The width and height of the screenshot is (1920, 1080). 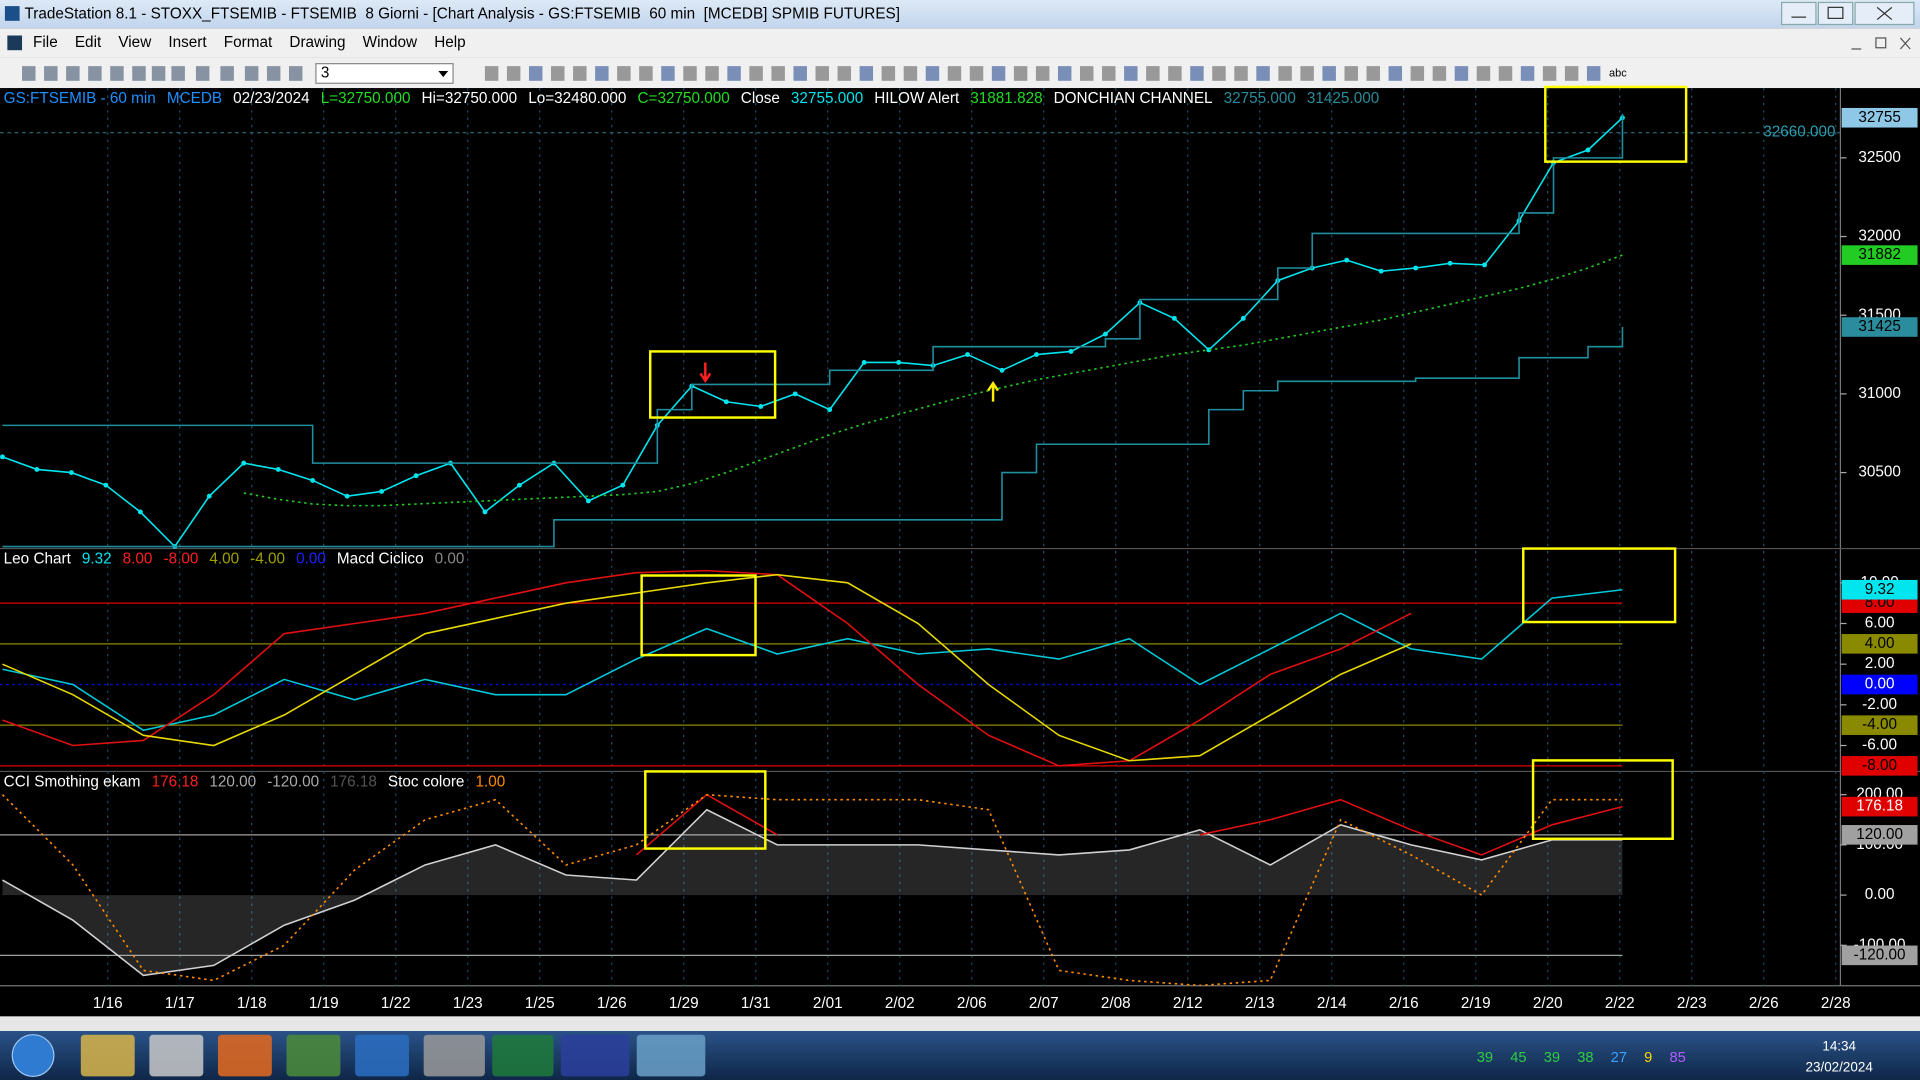 What do you see at coordinates (1618, 73) in the screenshot?
I see `text-tool: abc` at bounding box center [1618, 73].